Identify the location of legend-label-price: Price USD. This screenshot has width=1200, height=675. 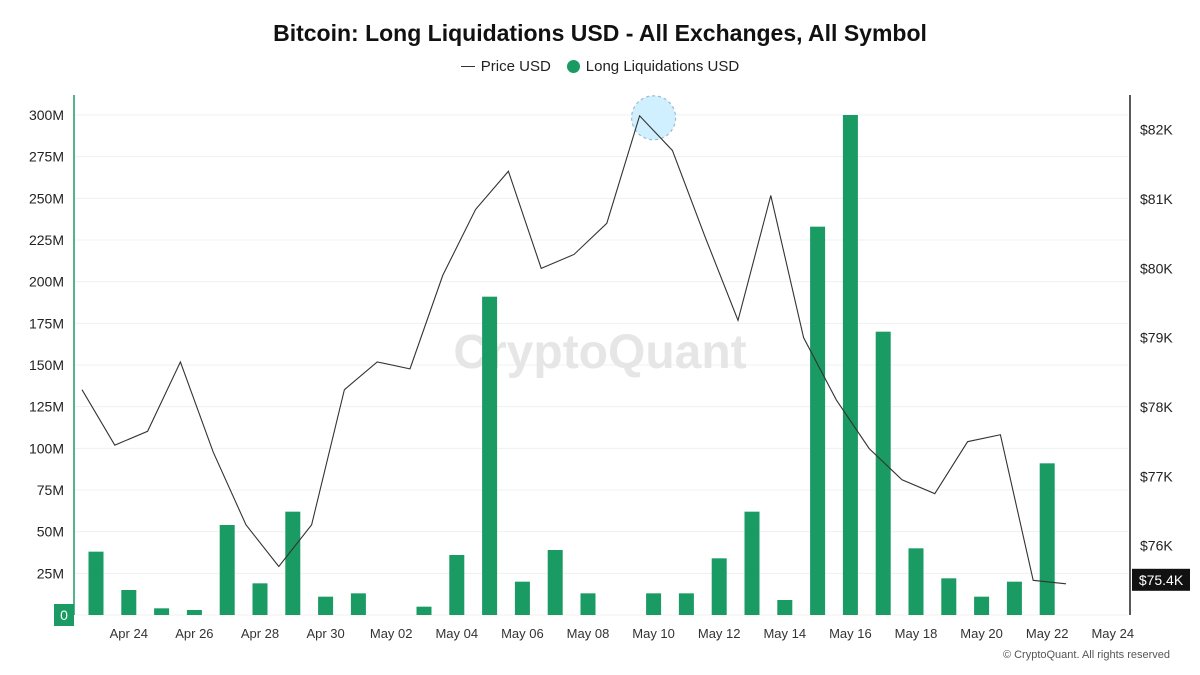
(515, 66).